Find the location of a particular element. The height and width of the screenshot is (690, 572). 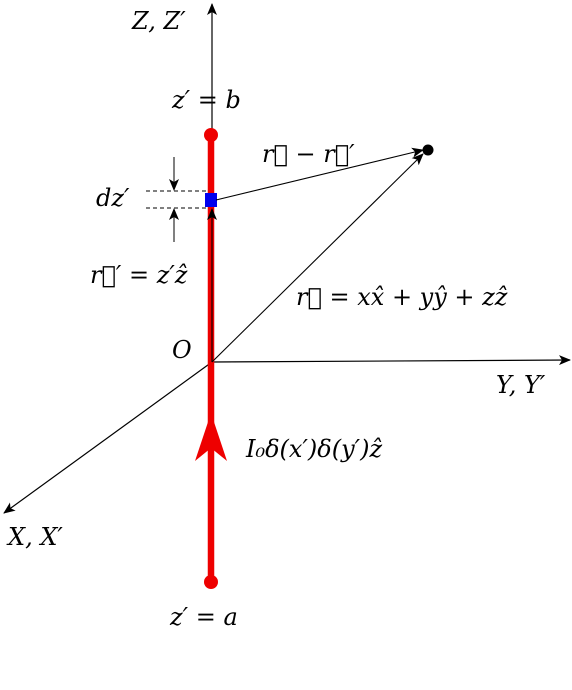

r-minus-r-prime-label: r⃗ − r⃗′ is located at coordinates (308, 154).